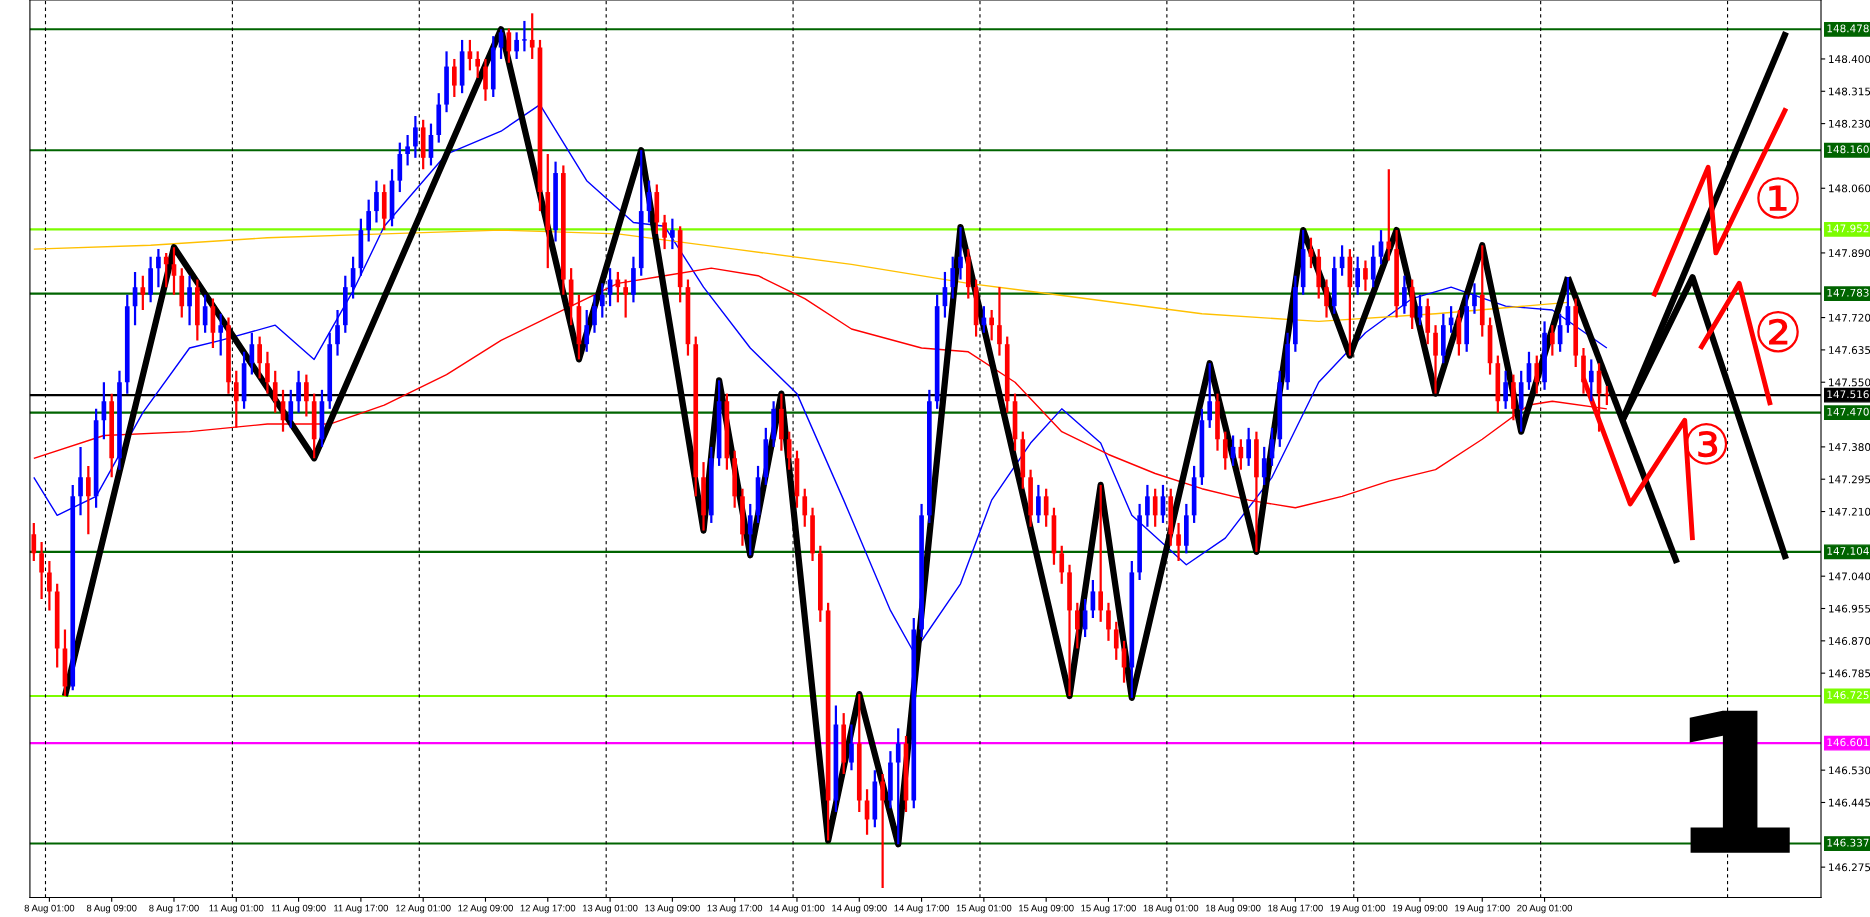 This screenshot has height=917, width=1870. What do you see at coordinates (1848, 742) in the screenshot?
I see `ref-line-label: 146.601` at bounding box center [1848, 742].